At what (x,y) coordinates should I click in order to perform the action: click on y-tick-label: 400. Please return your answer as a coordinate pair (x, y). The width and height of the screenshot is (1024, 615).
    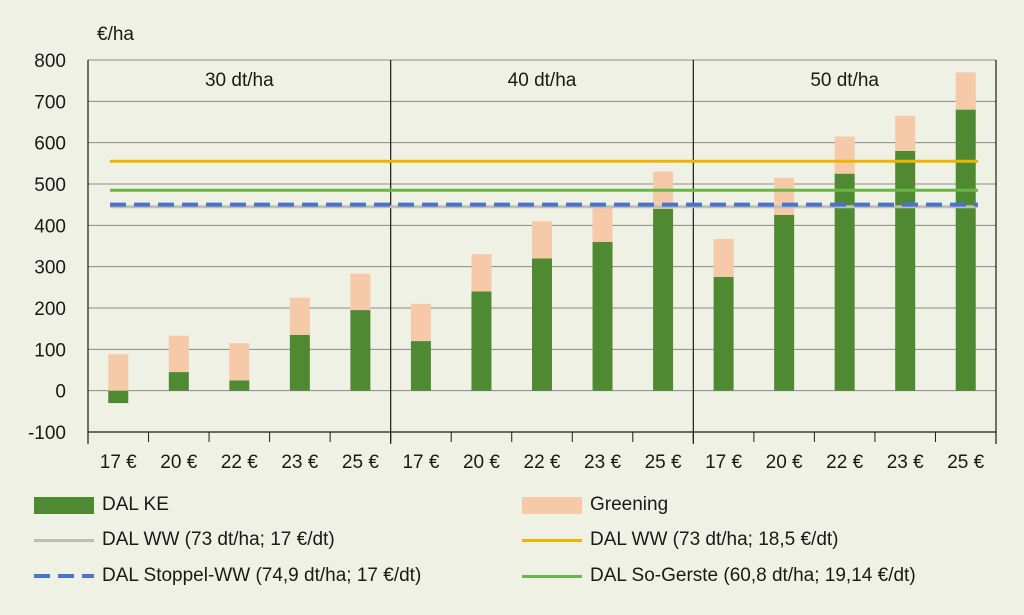
    Looking at the image, I should click on (50, 226).